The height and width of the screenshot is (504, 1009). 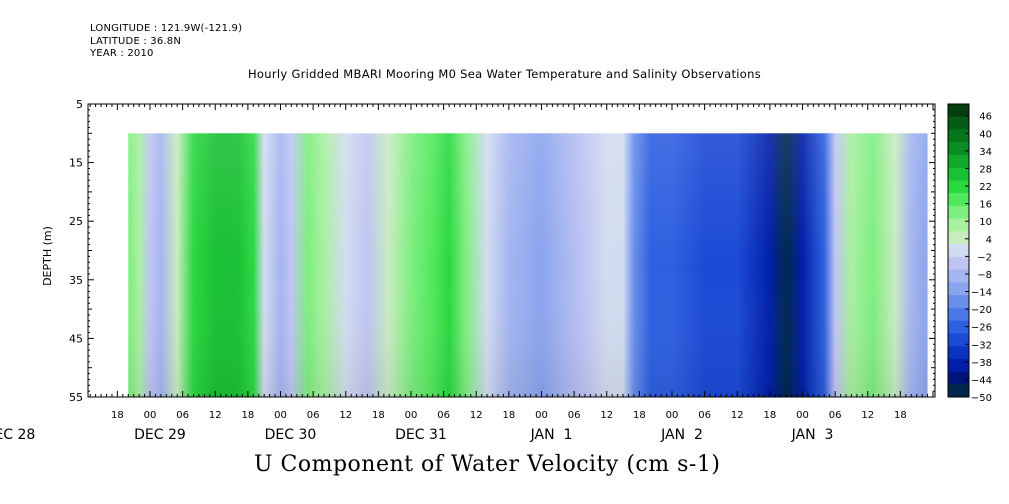 What do you see at coordinates (76, 163) in the screenshot?
I see `y-tick-label: 15` at bounding box center [76, 163].